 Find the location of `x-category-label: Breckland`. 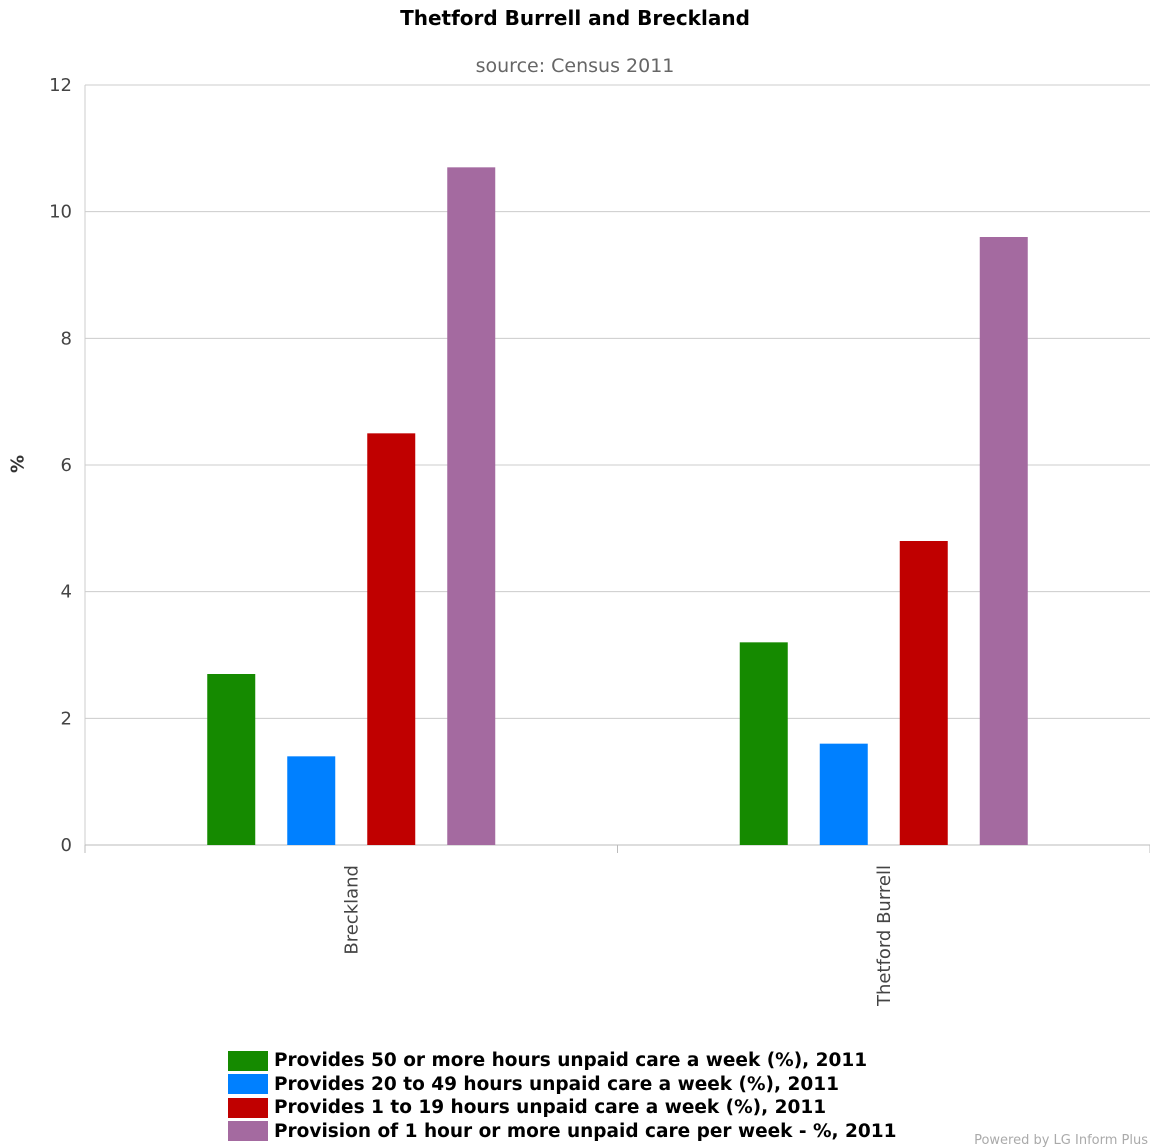

x-category-label: Breckland is located at coordinates (351, 910).